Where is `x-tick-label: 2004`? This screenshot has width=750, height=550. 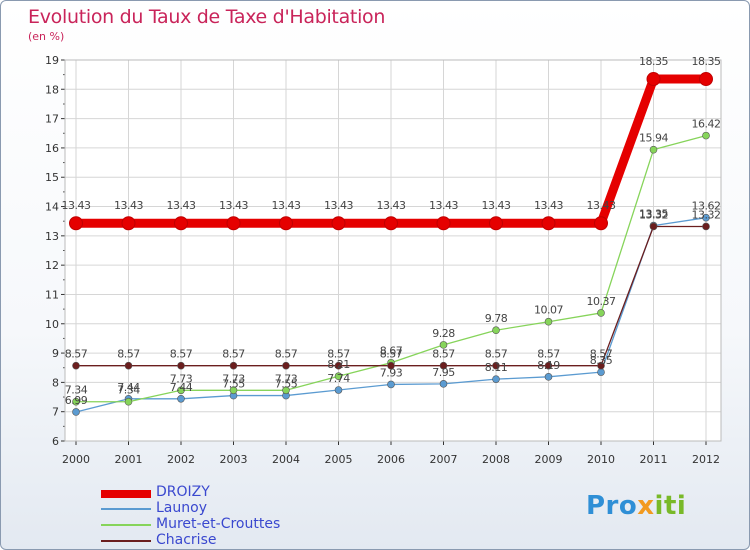
x-tick-label: 2004 is located at coordinates (286, 459).